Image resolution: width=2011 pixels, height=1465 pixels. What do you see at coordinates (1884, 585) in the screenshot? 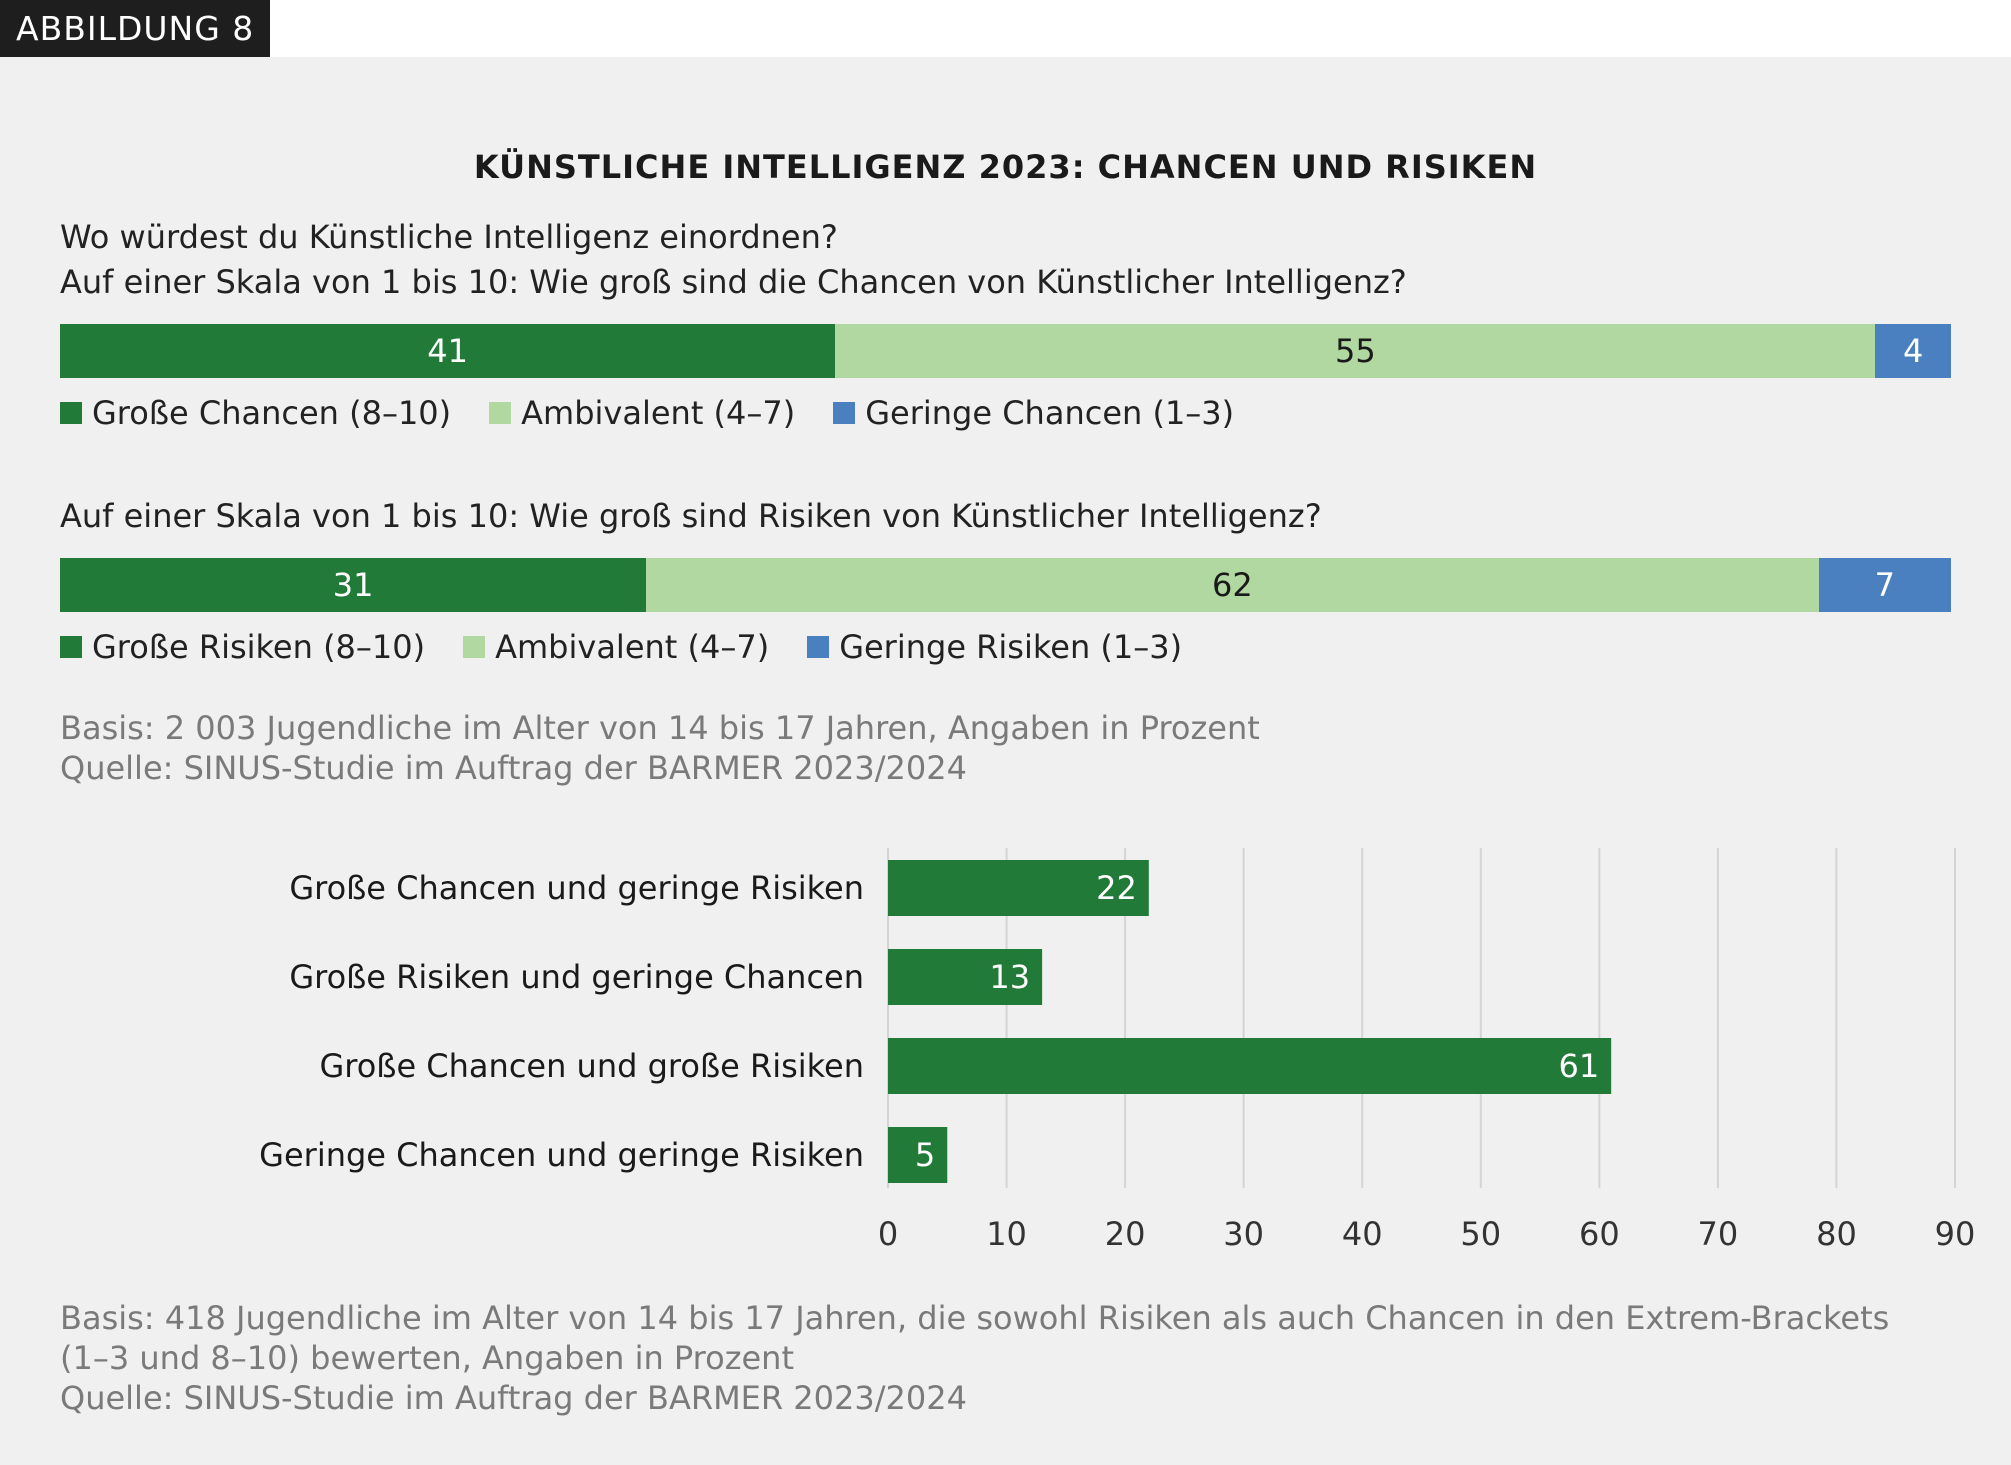
I see `segment-geringe-risiken: 7` at bounding box center [1884, 585].